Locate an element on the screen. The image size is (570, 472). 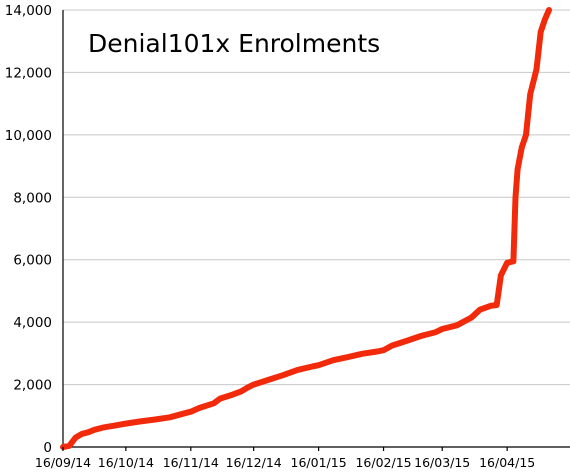
x-tick-label: 16/01/15 is located at coordinates (319, 462).